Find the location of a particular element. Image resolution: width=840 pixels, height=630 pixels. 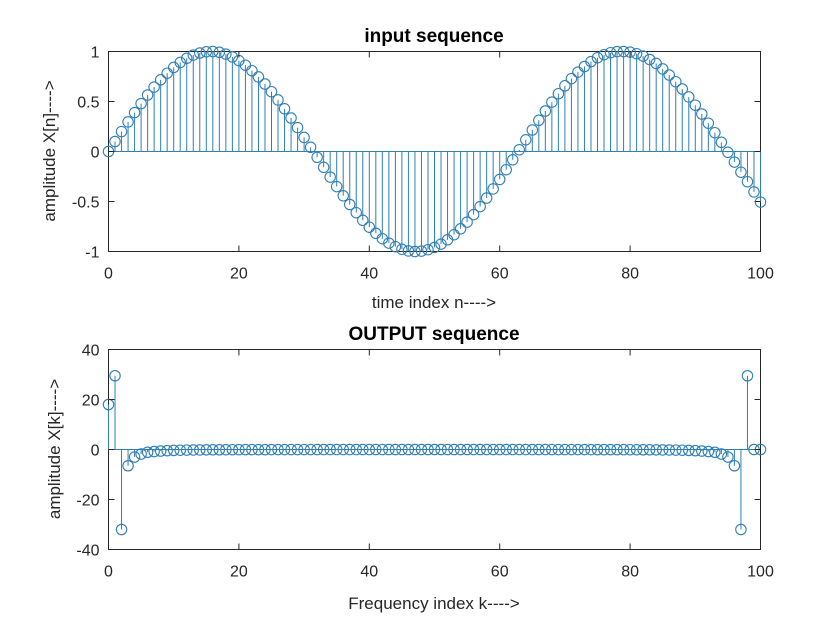

output-ylabel: amplitude X[k]----> is located at coordinates (54, 449).